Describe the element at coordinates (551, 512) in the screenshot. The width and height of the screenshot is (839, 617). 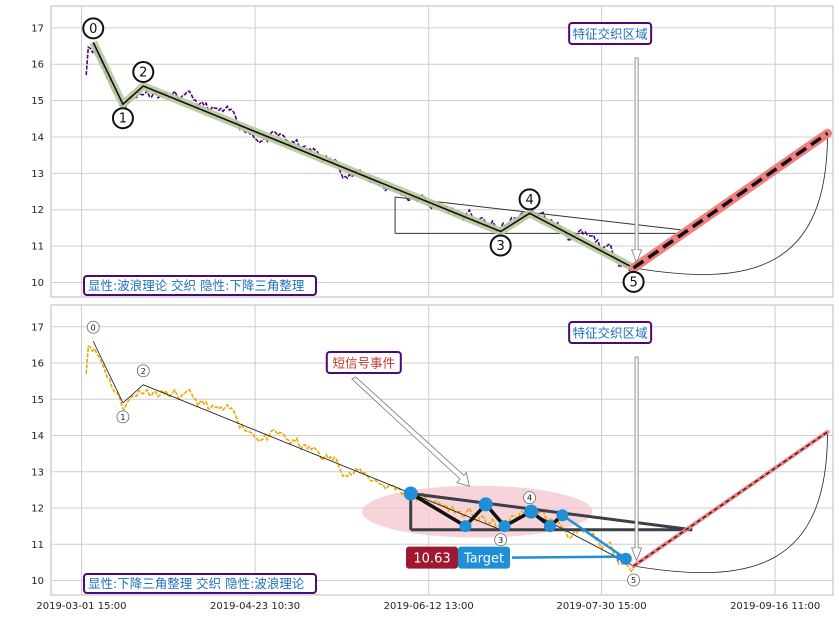
I see `triangle-top-line` at that location.